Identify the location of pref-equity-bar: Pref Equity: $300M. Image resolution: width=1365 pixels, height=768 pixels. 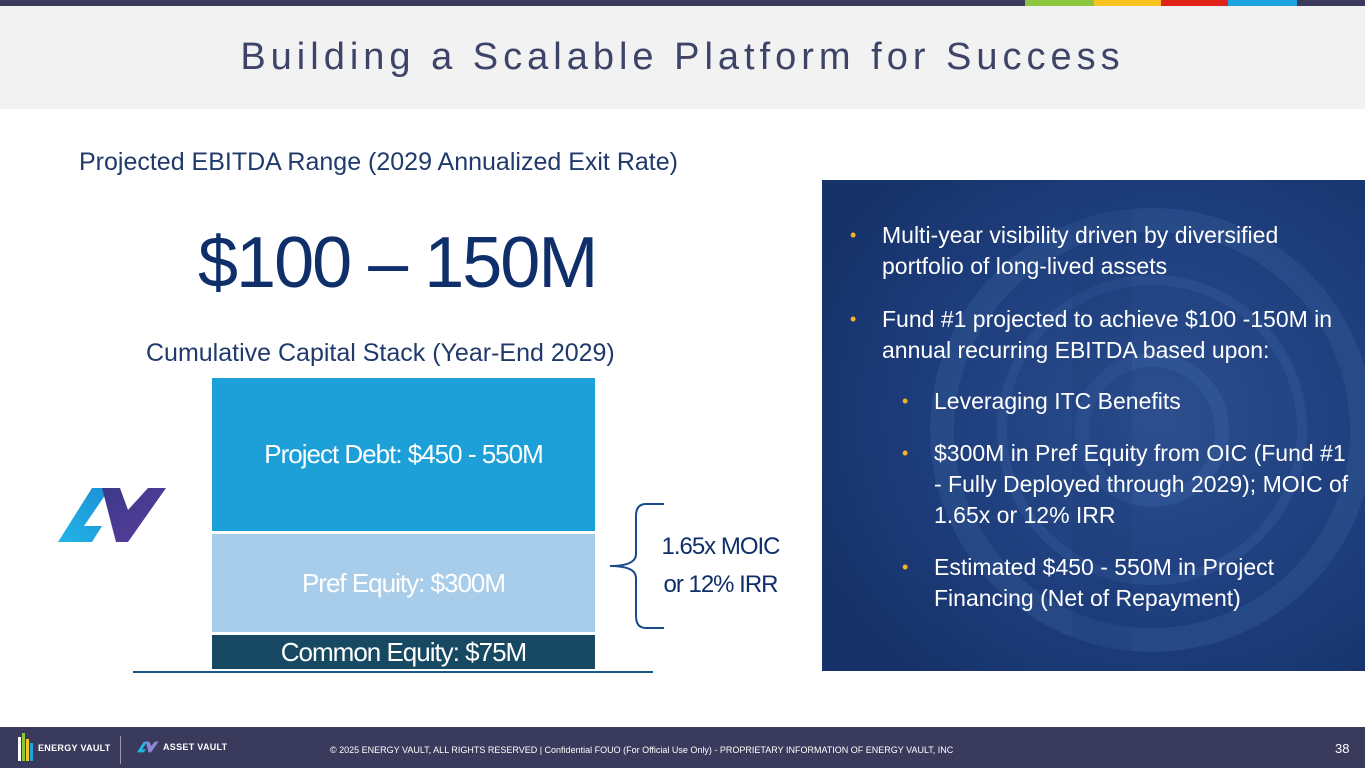
(403, 583).